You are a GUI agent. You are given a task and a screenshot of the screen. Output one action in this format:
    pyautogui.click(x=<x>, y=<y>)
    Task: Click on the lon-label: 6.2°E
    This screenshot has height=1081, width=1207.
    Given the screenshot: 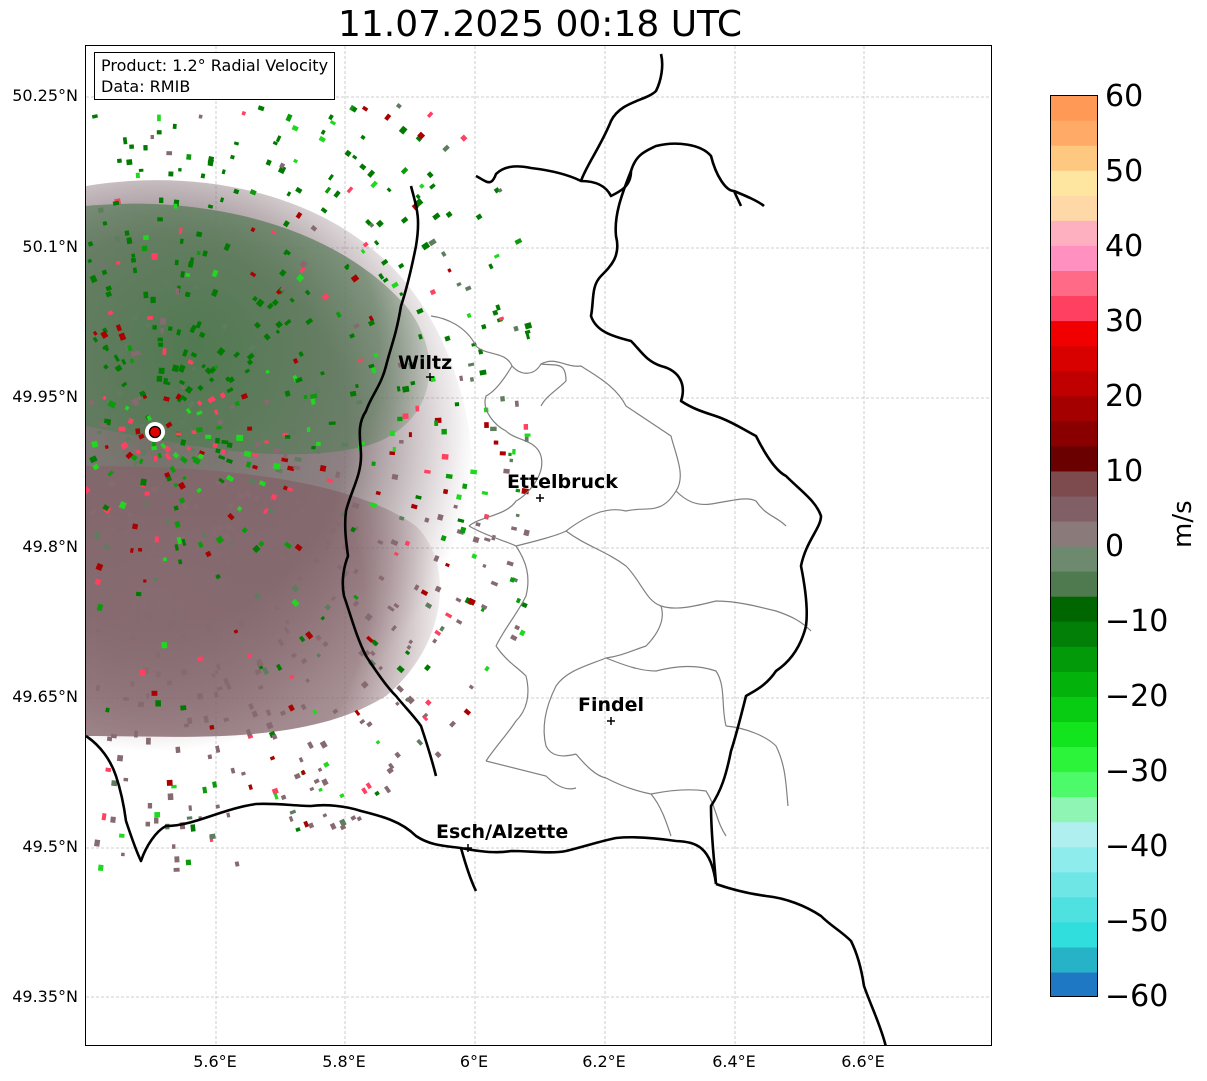 What is the action you would take?
    pyautogui.click(x=604, y=1061)
    